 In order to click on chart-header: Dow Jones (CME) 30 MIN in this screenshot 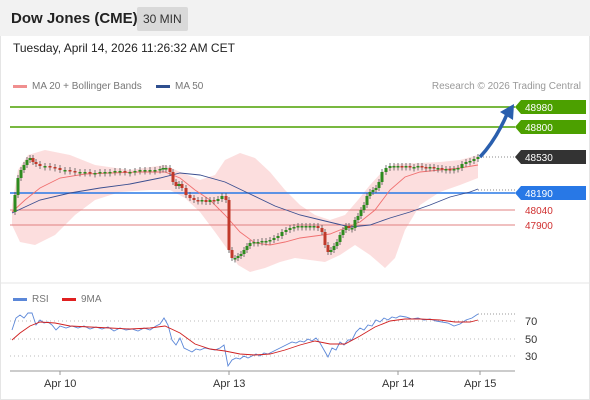, I will do `click(295, 18)`.